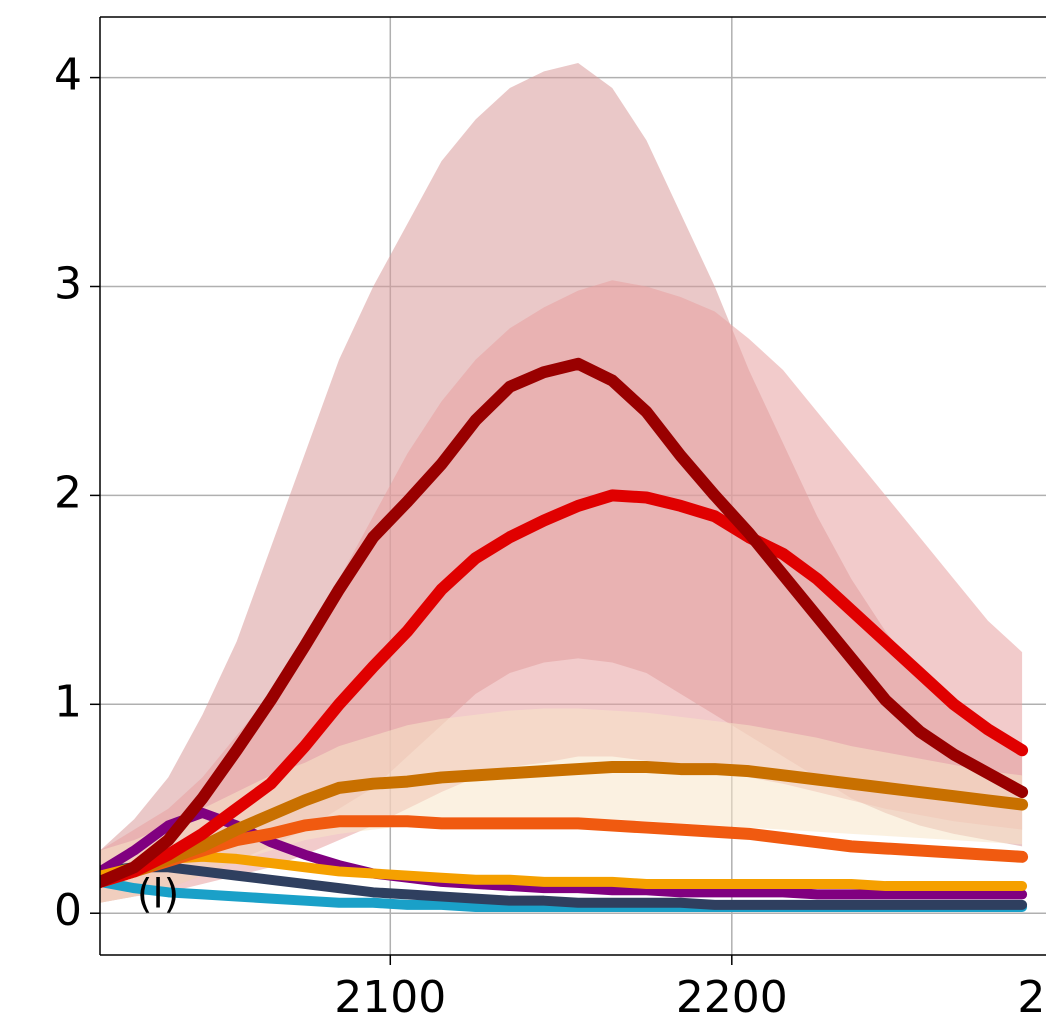 The width and height of the screenshot is (1046, 1027). What do you see at coordinates (158, 895) in the screenshot?
I see `annotation: (l)` at bounding box center [158, 895].